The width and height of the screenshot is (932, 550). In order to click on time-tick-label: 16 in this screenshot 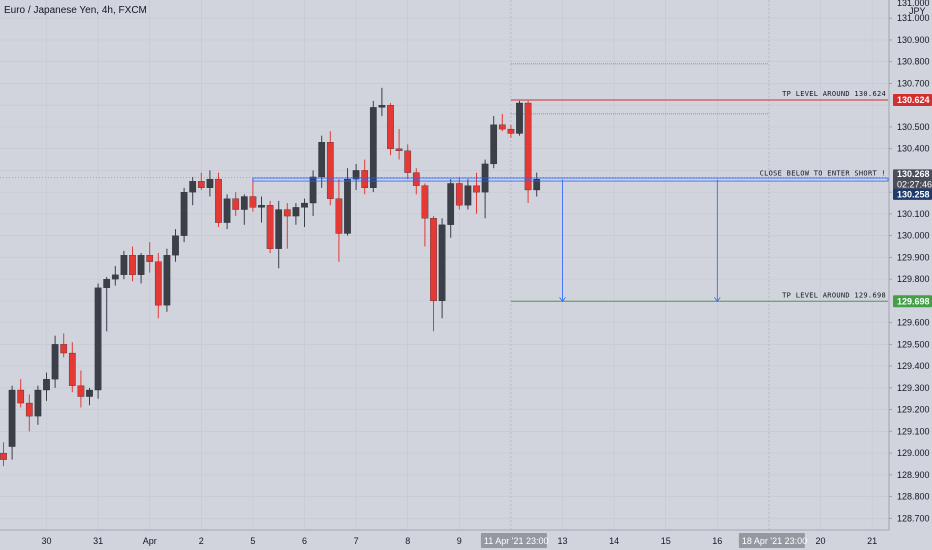, I will do `click(717, 541)`.